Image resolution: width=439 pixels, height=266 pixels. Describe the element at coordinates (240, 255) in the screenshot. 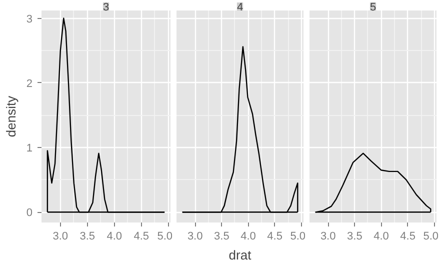

I see `x-axis-title: drat` at that location.